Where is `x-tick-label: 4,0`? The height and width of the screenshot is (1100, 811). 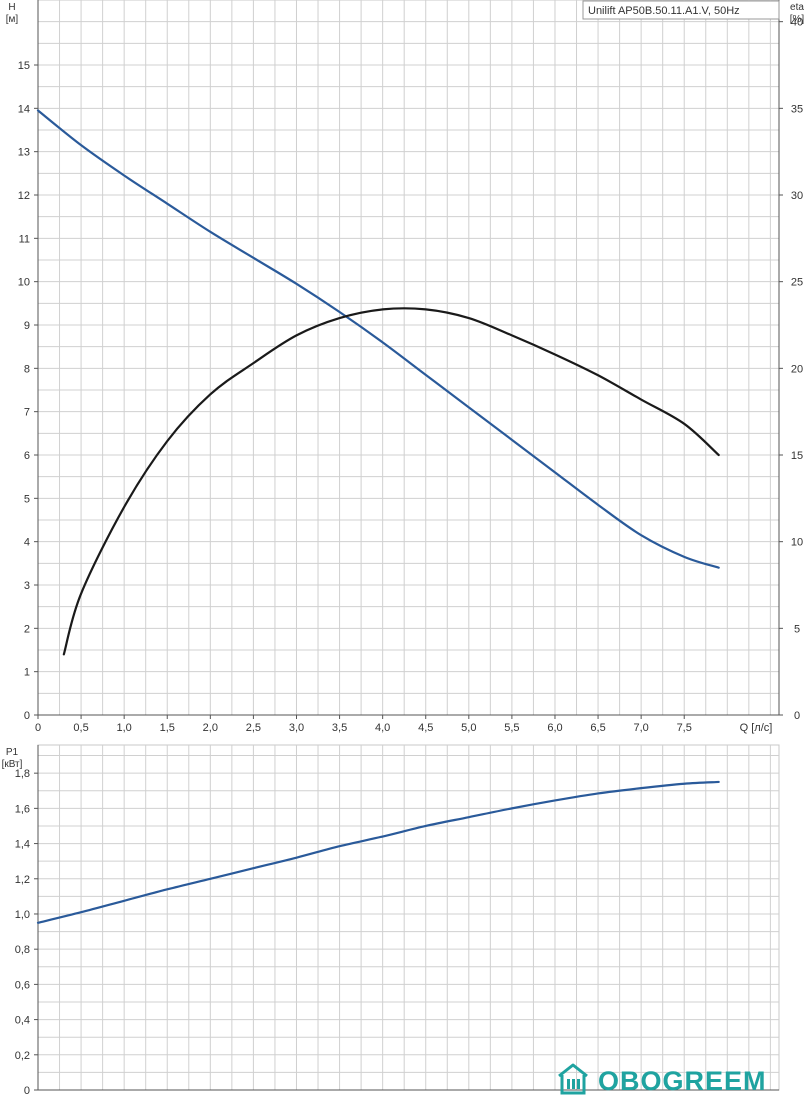 x-tick-label: 4,0 is located at coordinates (382, 728).